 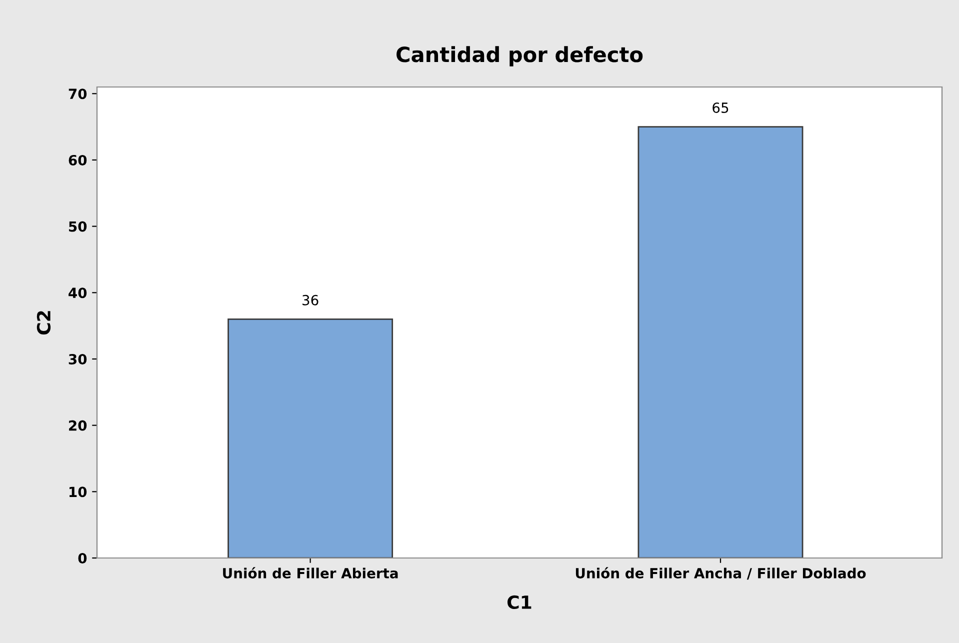 What do you see at coordinates (77, 160) in the screenshot?
I see `y-tick-label: 60` at bounding box center [77, 160].